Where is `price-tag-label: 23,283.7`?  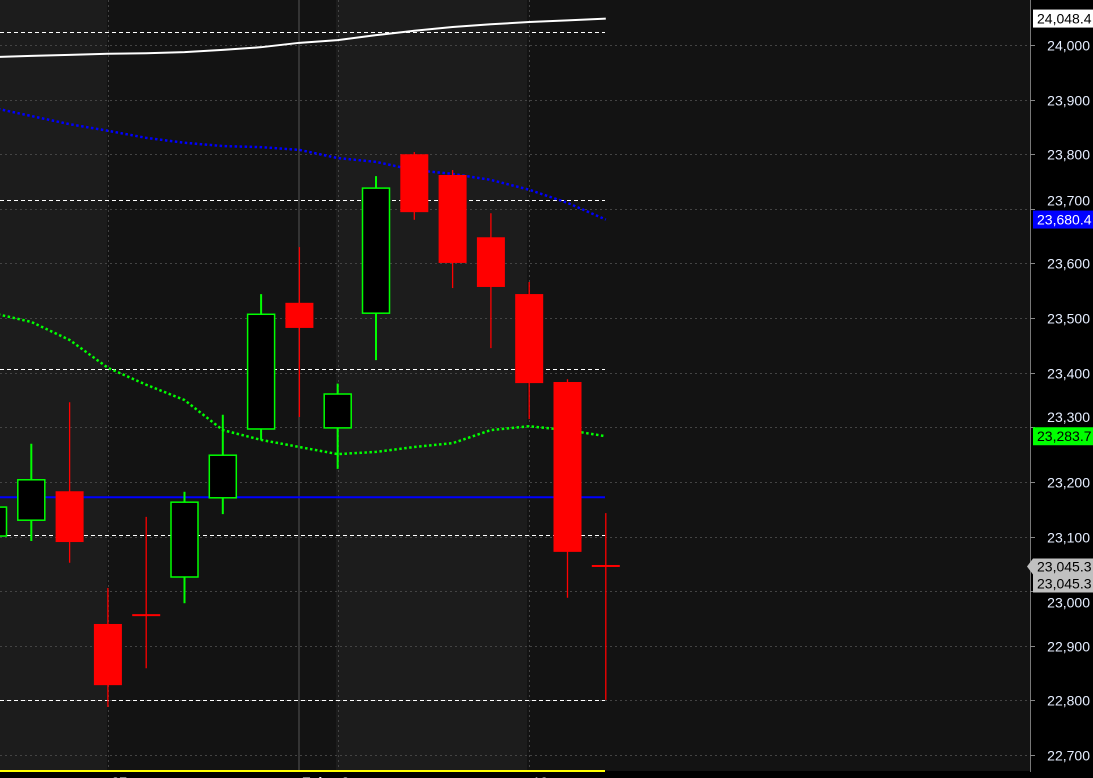 price-tag-label: 23,283.7 is located at coordinates (1064, 436).